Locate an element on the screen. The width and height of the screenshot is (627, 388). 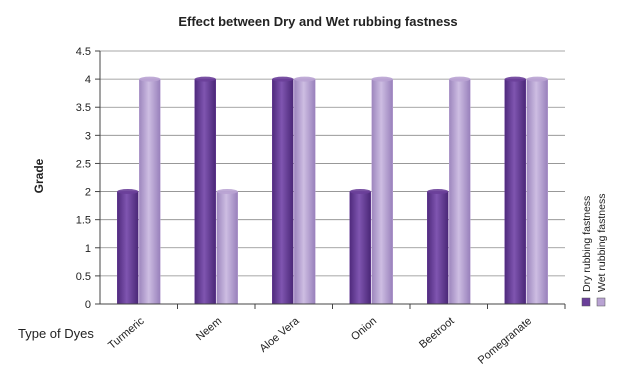
bar-dry-neem is located at coordinates (205, 191).